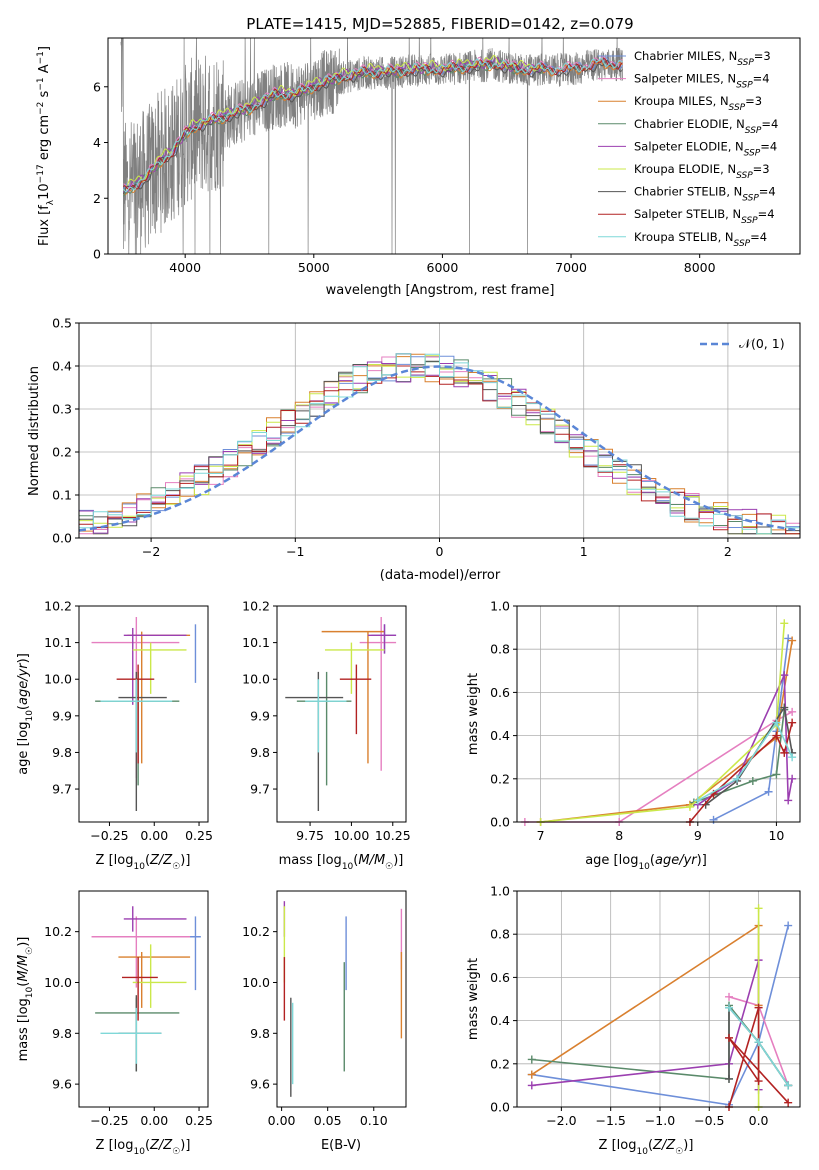 The image size is (819, 1170). I want to click on massE-ytick-label-3: 10.2, so click(256, 931).